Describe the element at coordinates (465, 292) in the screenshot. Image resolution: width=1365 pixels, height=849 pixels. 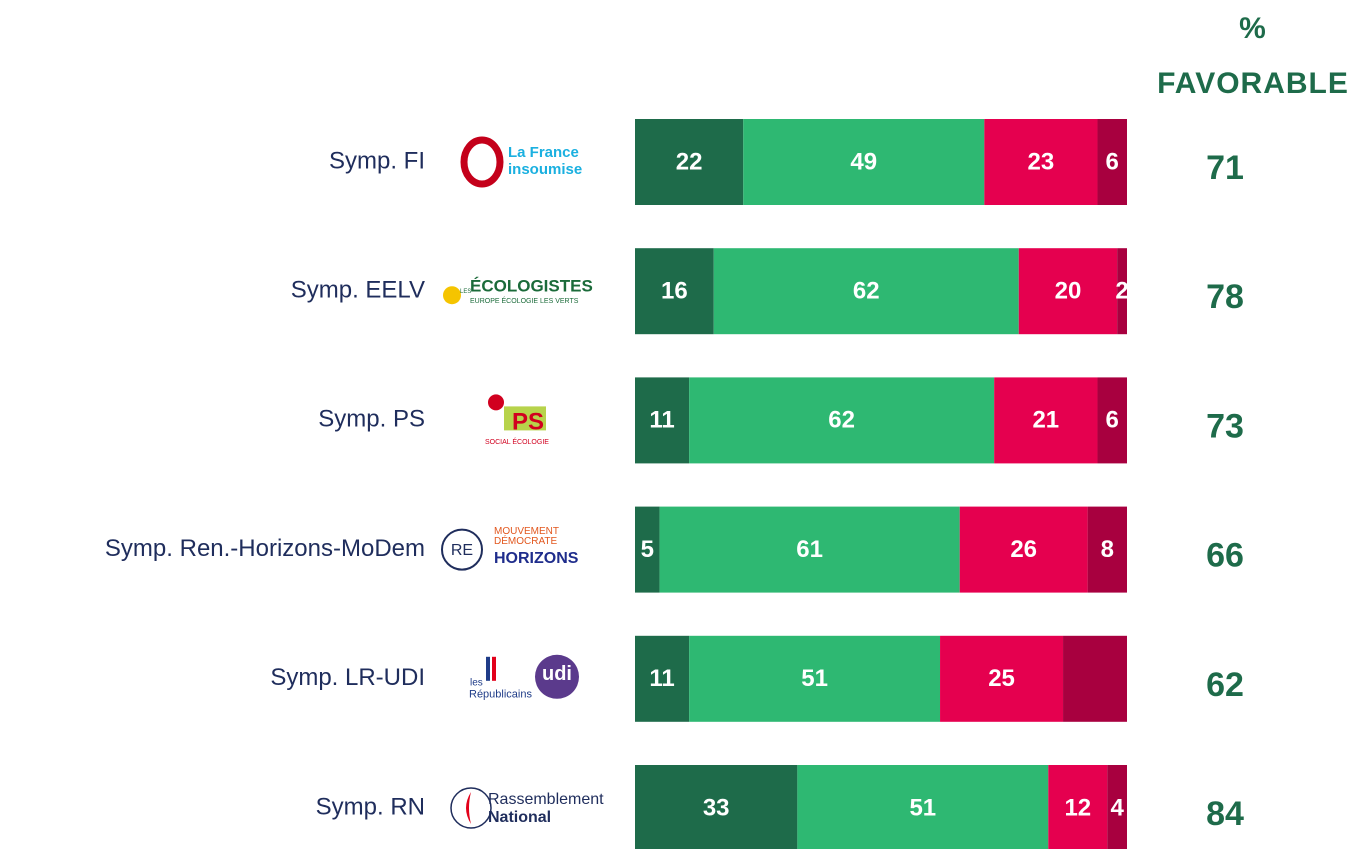
I see `logo-text: LES` at that location.